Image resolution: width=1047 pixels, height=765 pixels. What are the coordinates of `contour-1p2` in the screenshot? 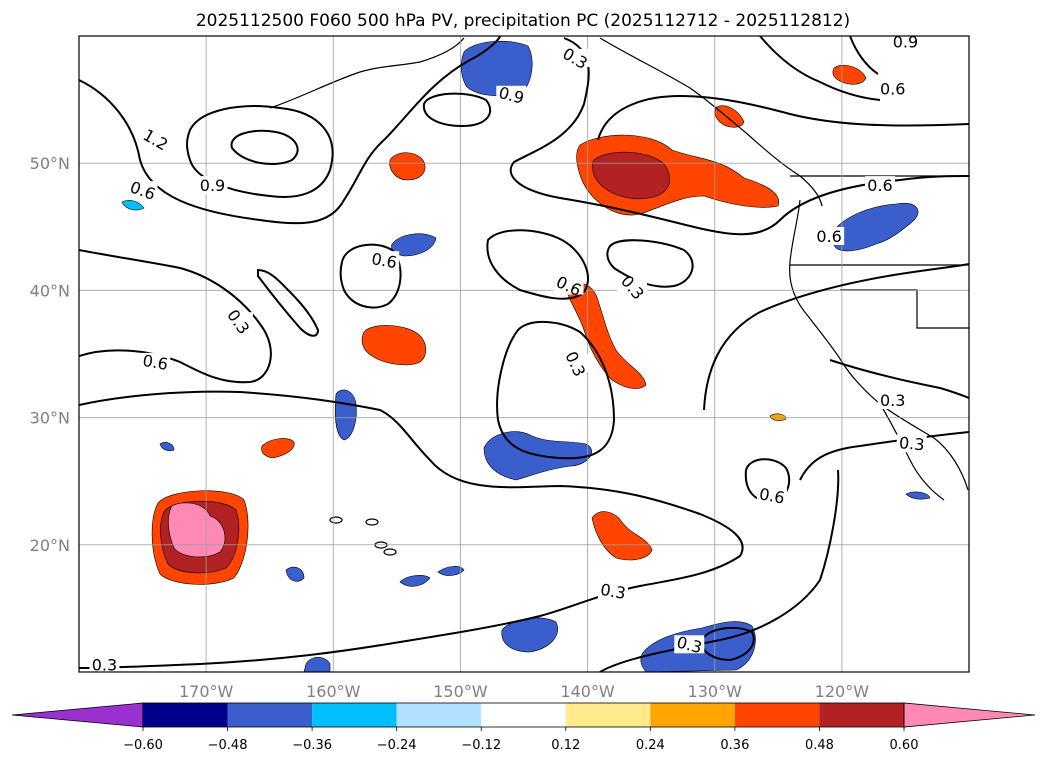 It's located at (264, 147).